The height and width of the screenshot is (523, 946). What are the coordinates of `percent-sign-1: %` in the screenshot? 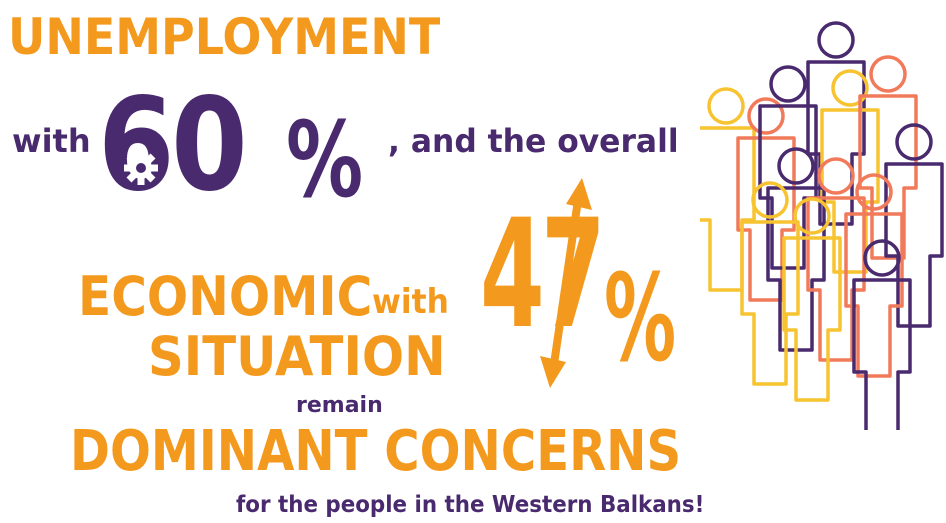 It's located at (325, 160).